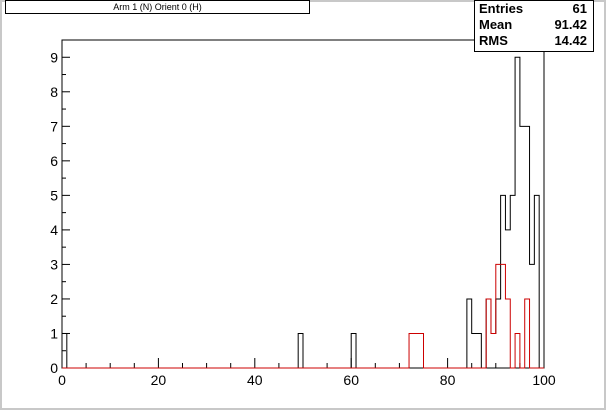  What do you see at coordinates (533, 9) in the screenshot?
I see `stats-entries-row: Entries 61` at bounding box center [533, 9].